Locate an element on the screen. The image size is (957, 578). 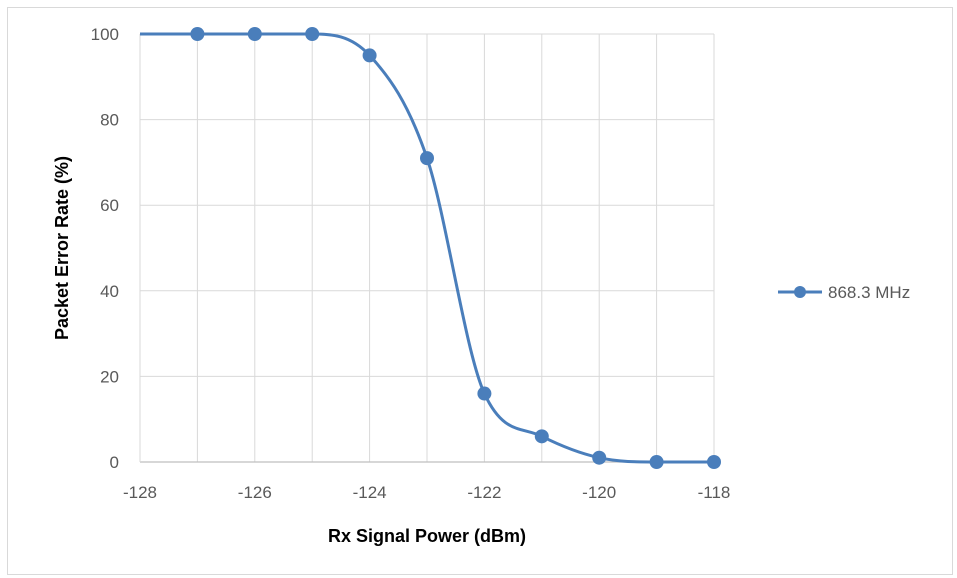
x-tick-label: -128 is located at coordinates (140, 492).